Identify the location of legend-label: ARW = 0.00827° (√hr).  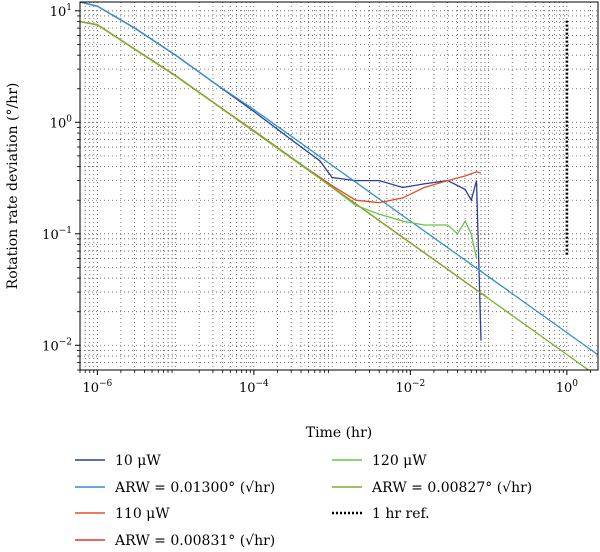
(451, 488).